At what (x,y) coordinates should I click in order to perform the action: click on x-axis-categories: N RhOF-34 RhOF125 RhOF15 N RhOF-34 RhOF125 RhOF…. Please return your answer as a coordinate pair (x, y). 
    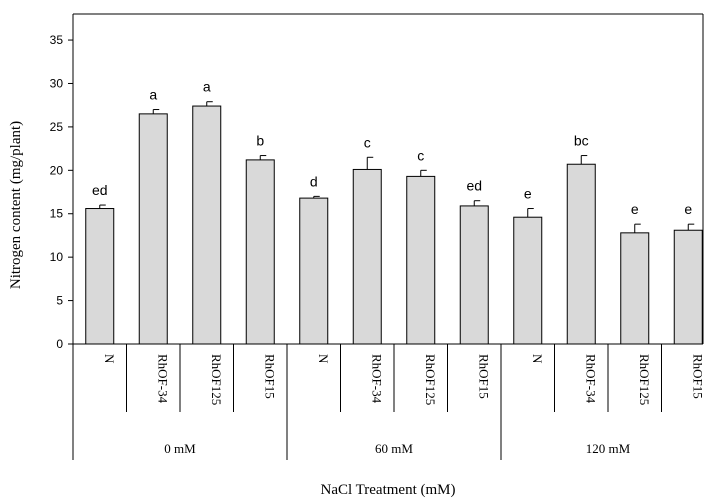
    Looking at the image, I should click on (403, 378).